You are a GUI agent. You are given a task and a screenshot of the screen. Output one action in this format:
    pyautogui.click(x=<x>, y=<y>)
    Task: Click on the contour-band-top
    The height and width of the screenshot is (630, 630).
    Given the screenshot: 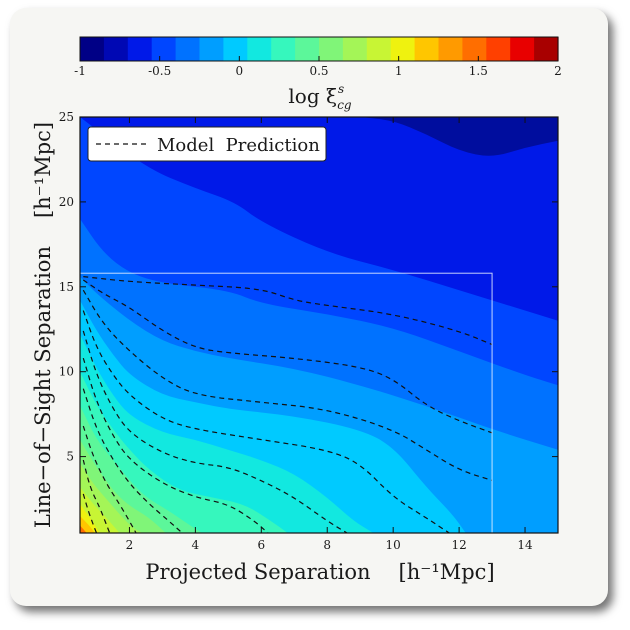 What is the action you would take?
    pyautogui.click(x=459, y=136)
    